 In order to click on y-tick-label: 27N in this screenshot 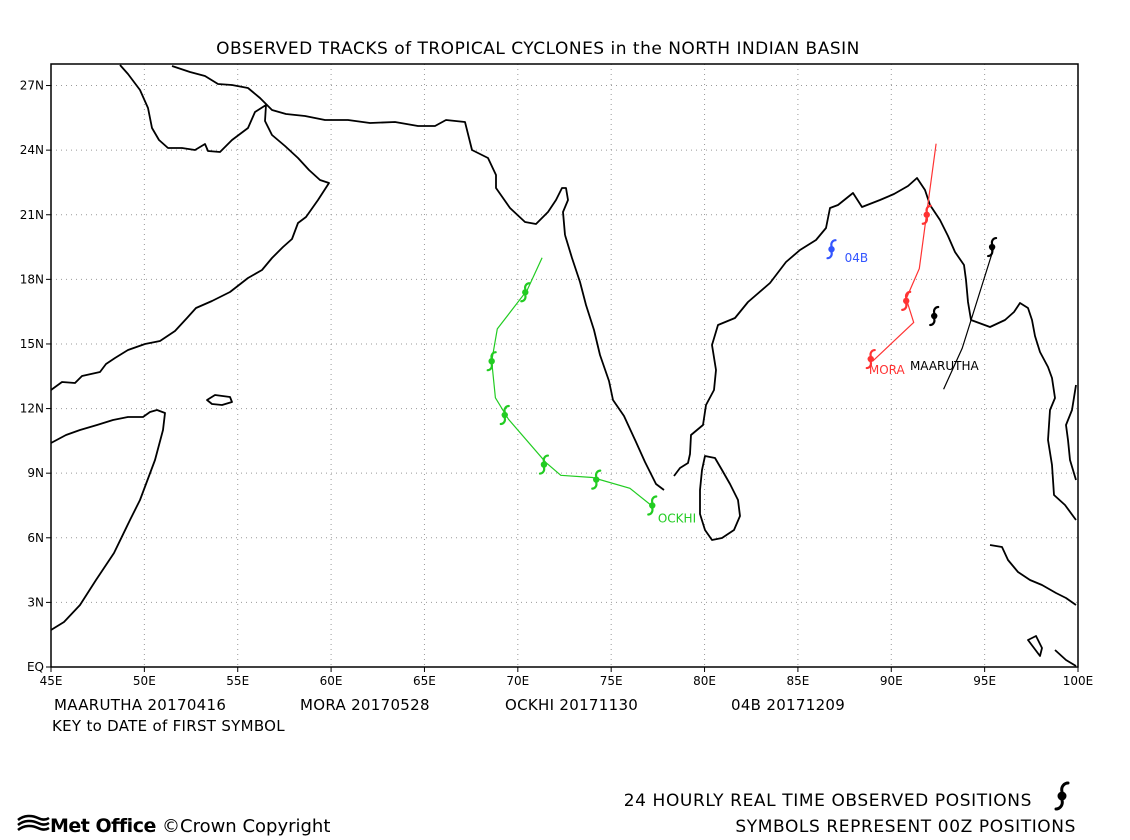, I will do `click(32, 86)`.